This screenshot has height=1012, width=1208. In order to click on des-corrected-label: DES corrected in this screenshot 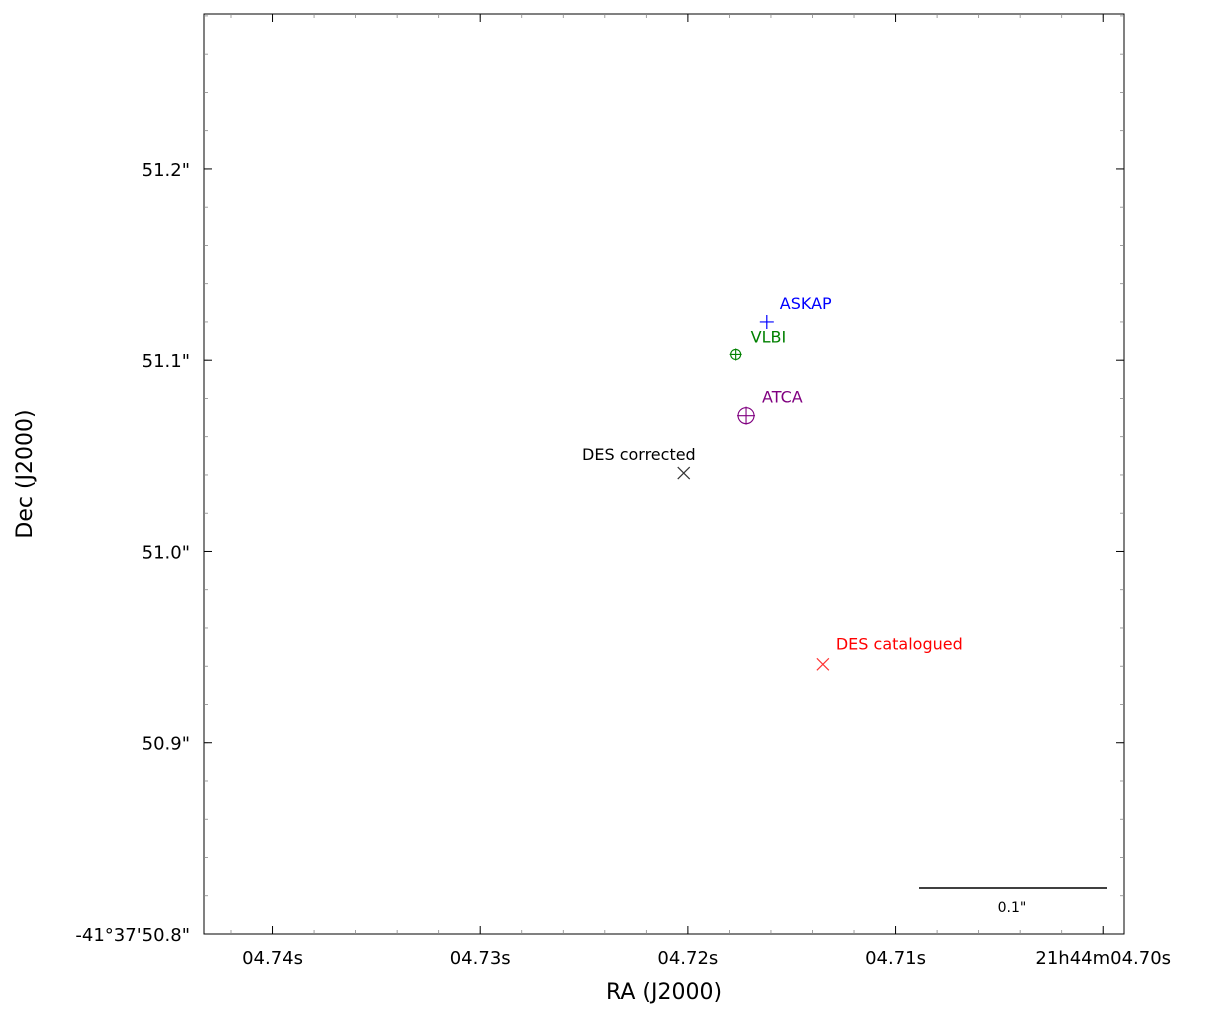, I will do `click(639, 454)`.